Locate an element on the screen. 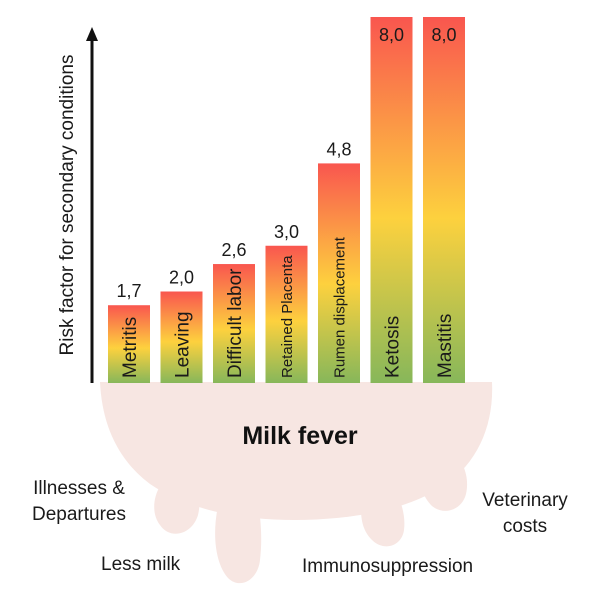  category-label-retained-placenta: Retained Placenta is located at coordinates (287, 316).